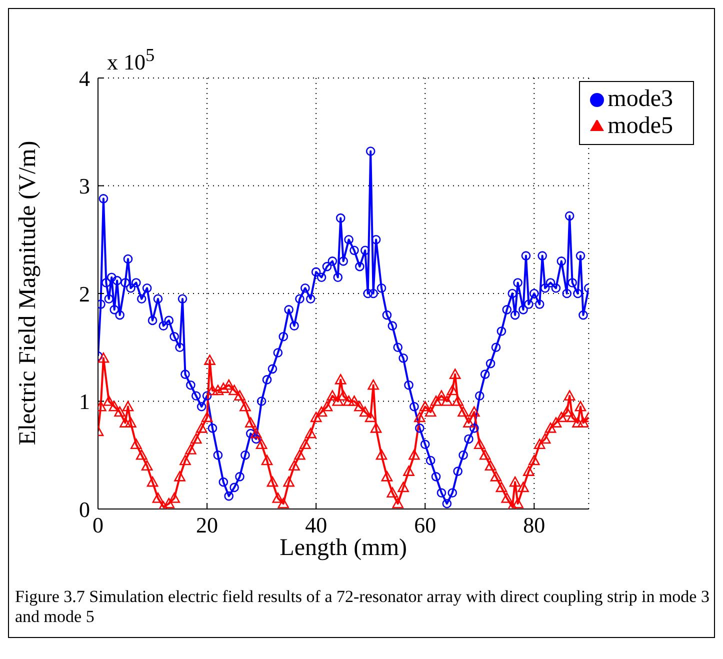  Describe the element at coordinates (362, 607) in the screenshot. I see `caption: Figure 3.7 Simulation electric field results of a 72-resonator array with direct coupling strip in mode 3 and mode 5` at that location.